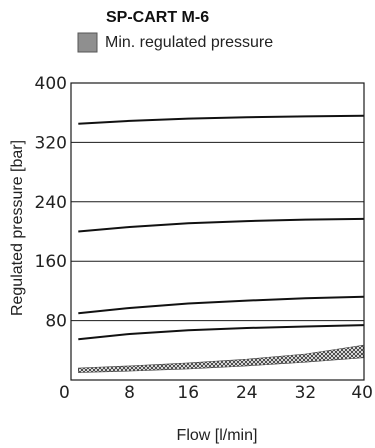 Image resolution: width=375 pixels, height=448 pixels. Describe the element at coordinates (189, 42) in the screenshot. I see `legend-label: Min. regulated pressure` at that location.